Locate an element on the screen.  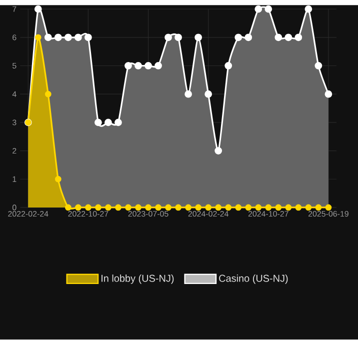
legend-label: In lobby (US-NJ) is located at coordinates (138, 279).